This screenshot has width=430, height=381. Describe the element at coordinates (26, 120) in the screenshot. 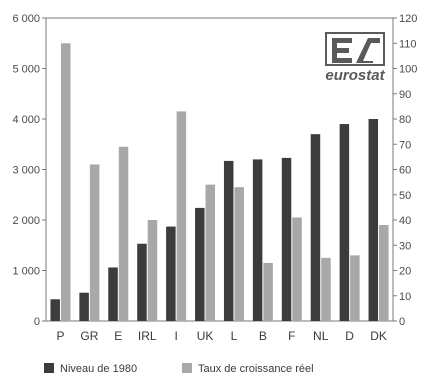

I see `left-tick-label: 4 000` at that location.